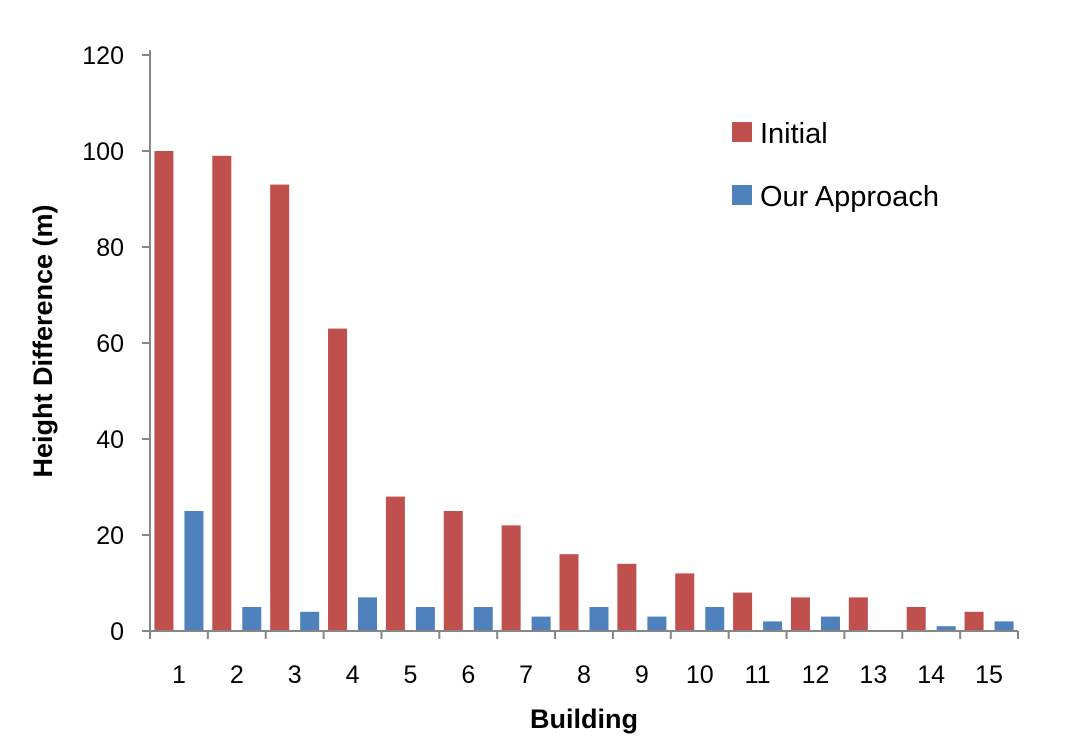  Describe the element at coordinates (110, 440) in the screenshot. I see `y-tick-label-40: 40` at that location.